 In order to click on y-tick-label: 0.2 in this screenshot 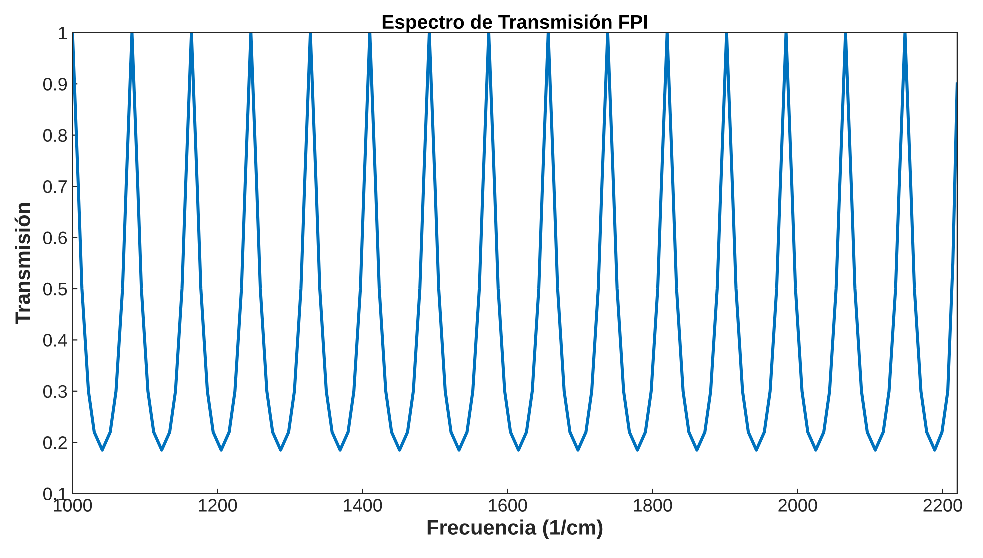, I will do `click(55, 443)`.